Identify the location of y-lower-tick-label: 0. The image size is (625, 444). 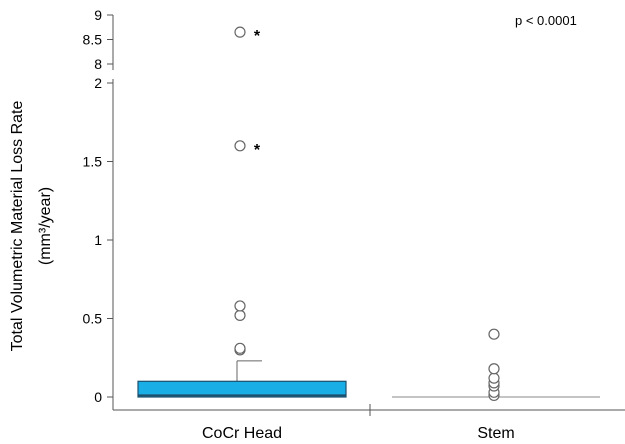
(98, 397).